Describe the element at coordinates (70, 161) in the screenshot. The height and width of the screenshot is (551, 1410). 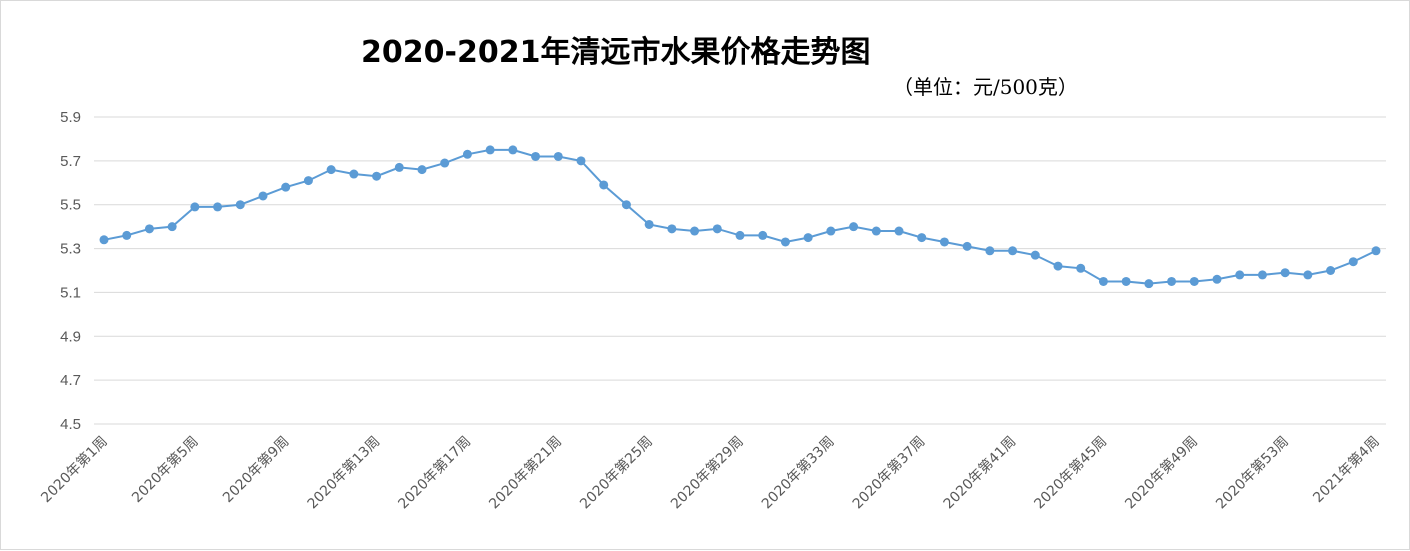
I see `y-tick-label: 5.7` at that location.